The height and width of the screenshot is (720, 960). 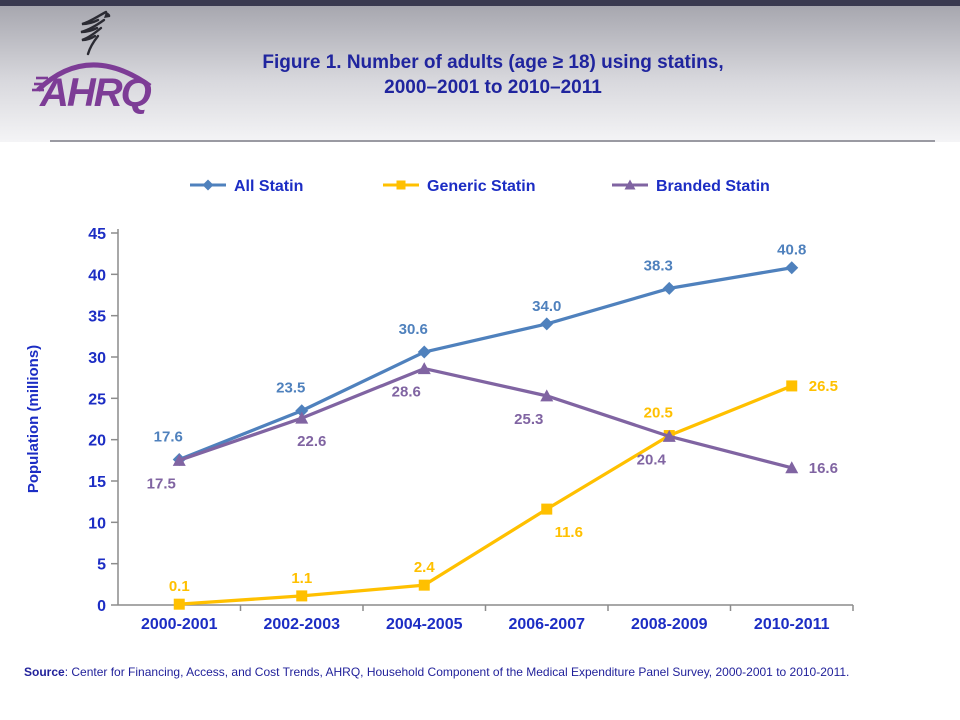 I want to click on y-tick-label: 15, so click(x=97, y=482).